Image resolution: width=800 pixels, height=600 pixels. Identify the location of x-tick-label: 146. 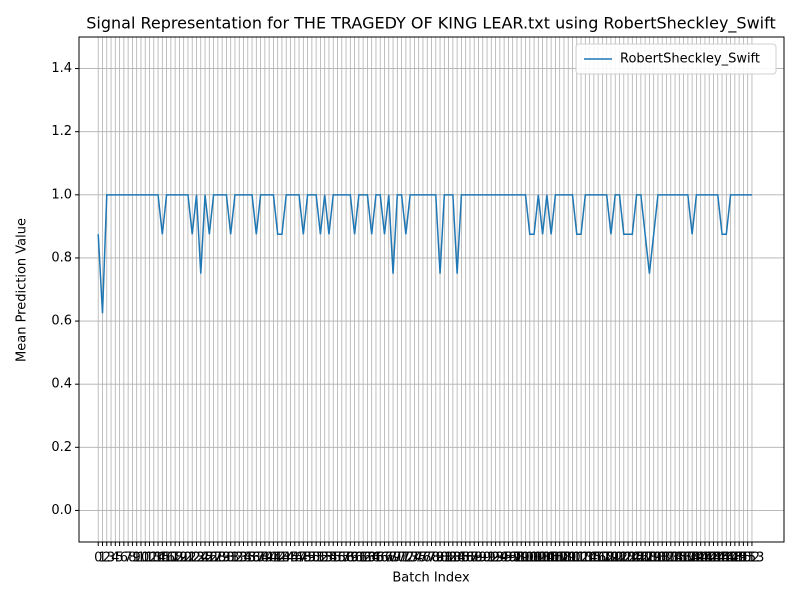
(722, 558).